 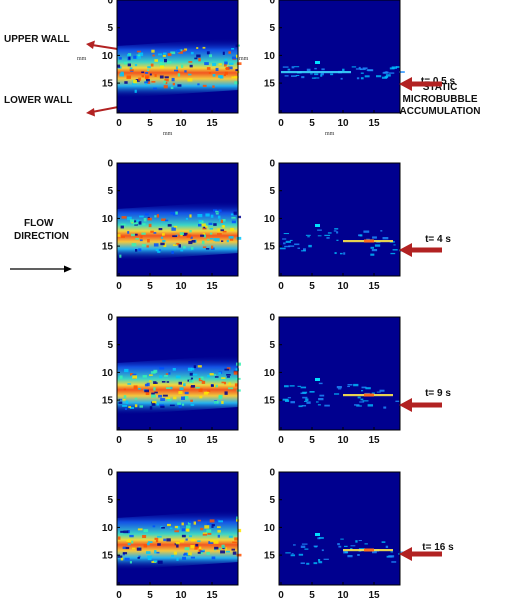 I want to click on hot-spot, so click(x=369, y=395).